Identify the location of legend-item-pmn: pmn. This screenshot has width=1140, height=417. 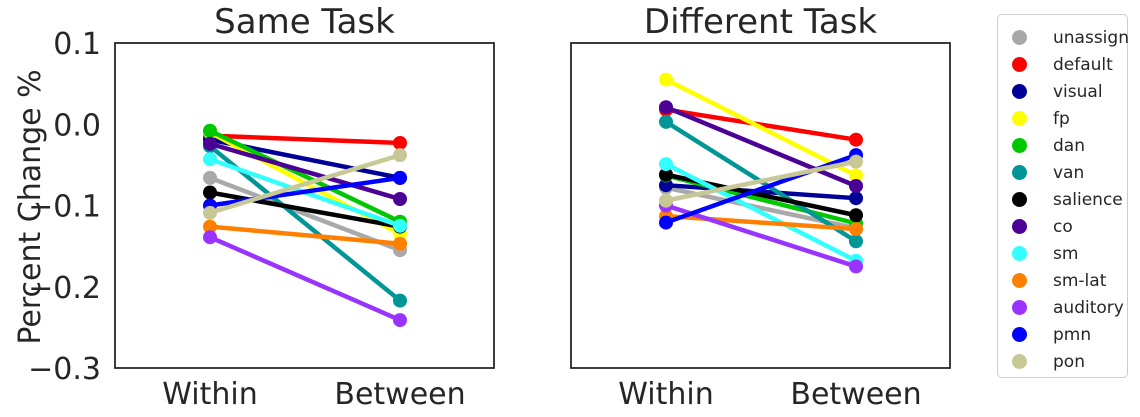
(1051, 334).